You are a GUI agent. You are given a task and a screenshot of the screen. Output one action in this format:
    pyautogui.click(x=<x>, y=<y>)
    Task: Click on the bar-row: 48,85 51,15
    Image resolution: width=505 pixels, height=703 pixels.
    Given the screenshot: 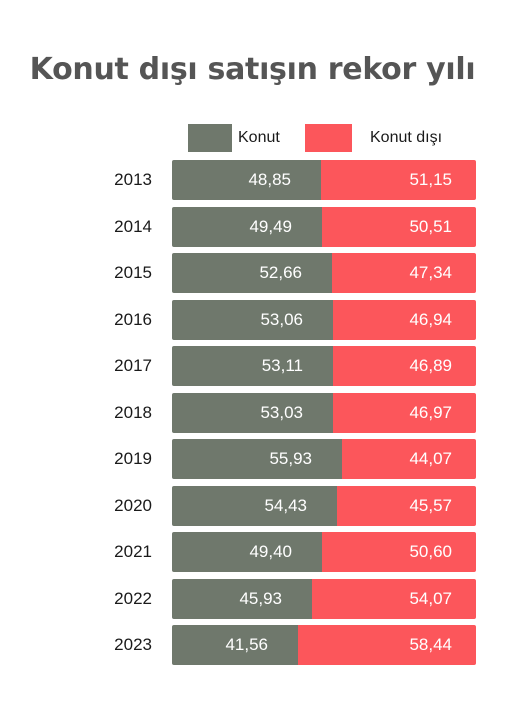 What is the action you would take?
    pyautogui.click(x=324, y=180)
    